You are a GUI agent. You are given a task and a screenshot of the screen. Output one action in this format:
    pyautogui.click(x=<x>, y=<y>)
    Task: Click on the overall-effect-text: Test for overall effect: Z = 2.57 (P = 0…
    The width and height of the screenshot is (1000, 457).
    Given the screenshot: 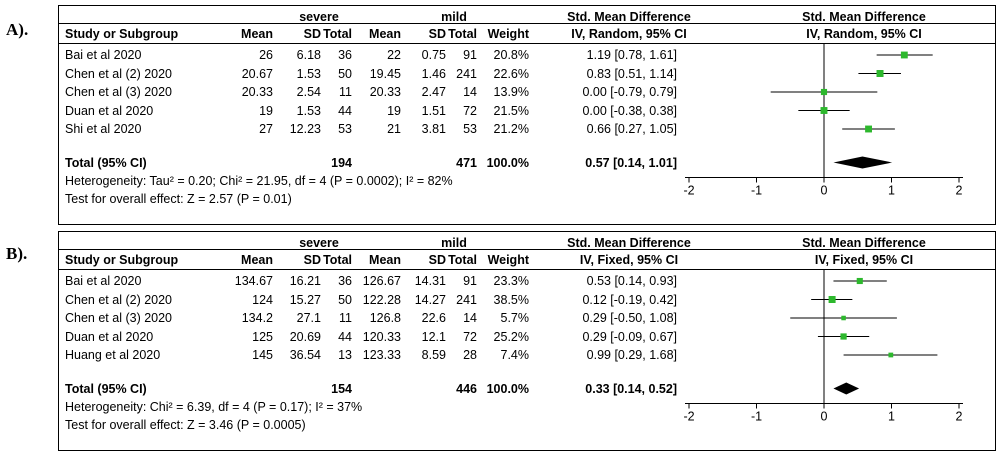 What is the action you would take?
    pyautogui.click(x=178, y=198)
    